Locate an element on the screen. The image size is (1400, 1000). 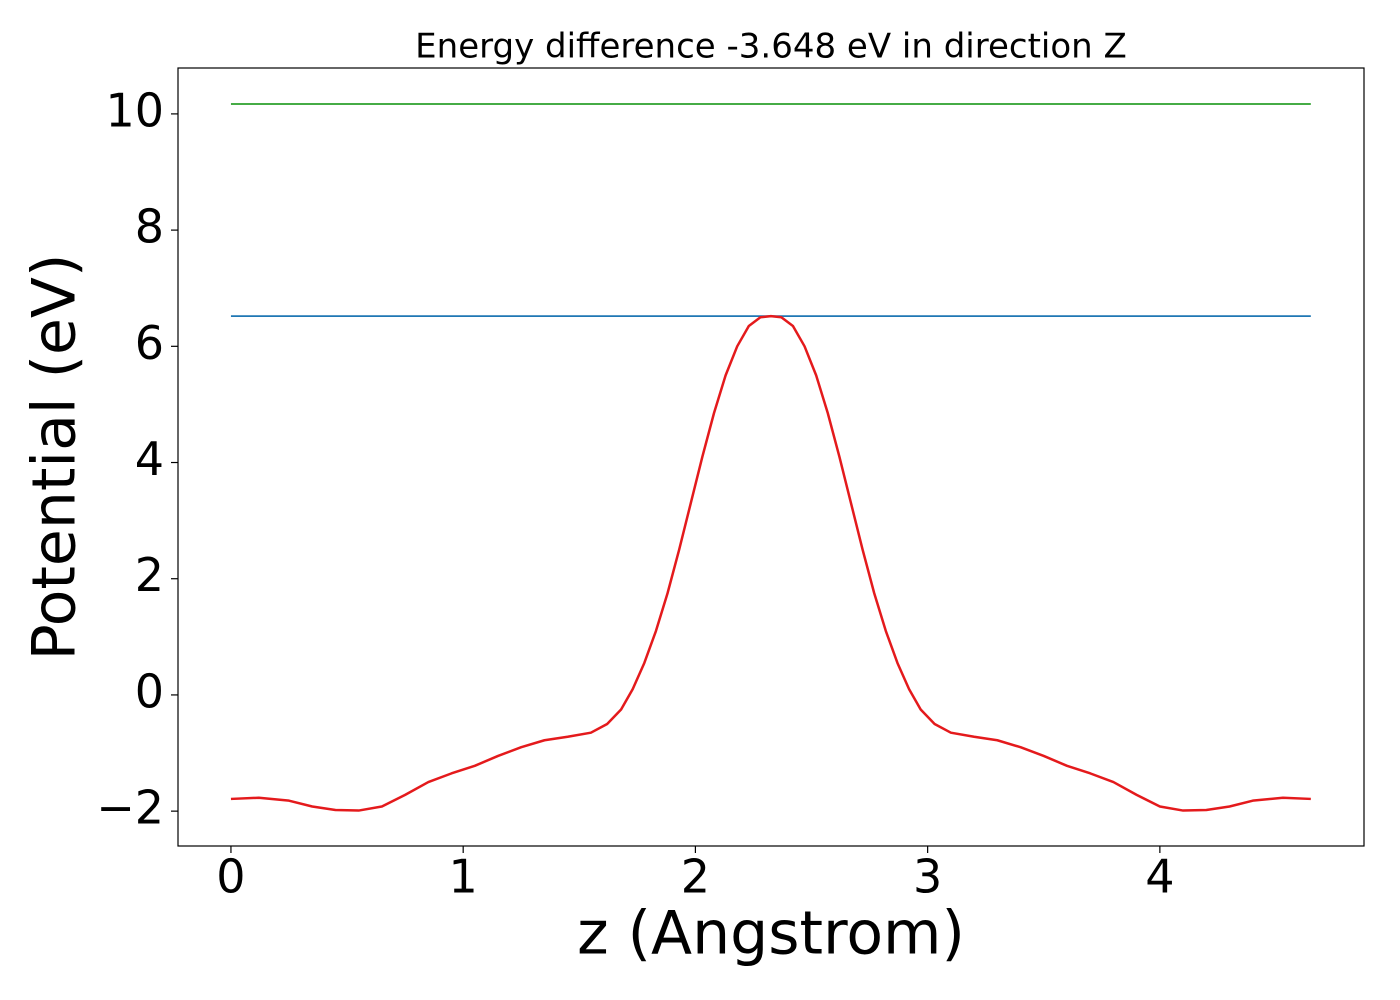
x-tick-label: 1 is located at coordinates (463, 877).